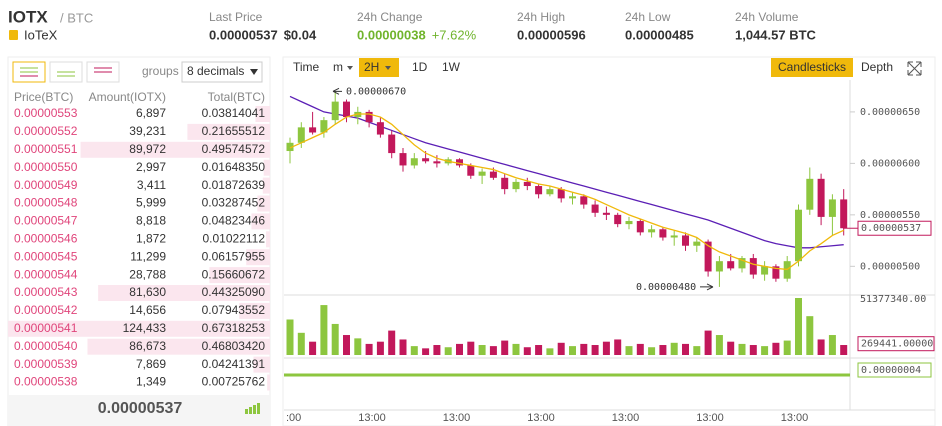 Image resolution: width=942 pixels, height=426 pixels. I want to click on stat-label: 24h Volume, so click(767, 17).